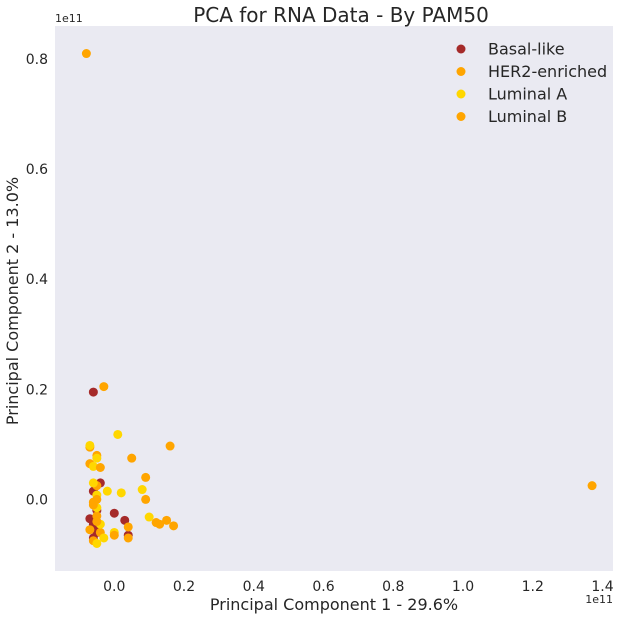 The image size is (620, 619). Describe the element at coordinates (37, 390) in the screenshot. I see `y-tick-label: 0.2` at that location.